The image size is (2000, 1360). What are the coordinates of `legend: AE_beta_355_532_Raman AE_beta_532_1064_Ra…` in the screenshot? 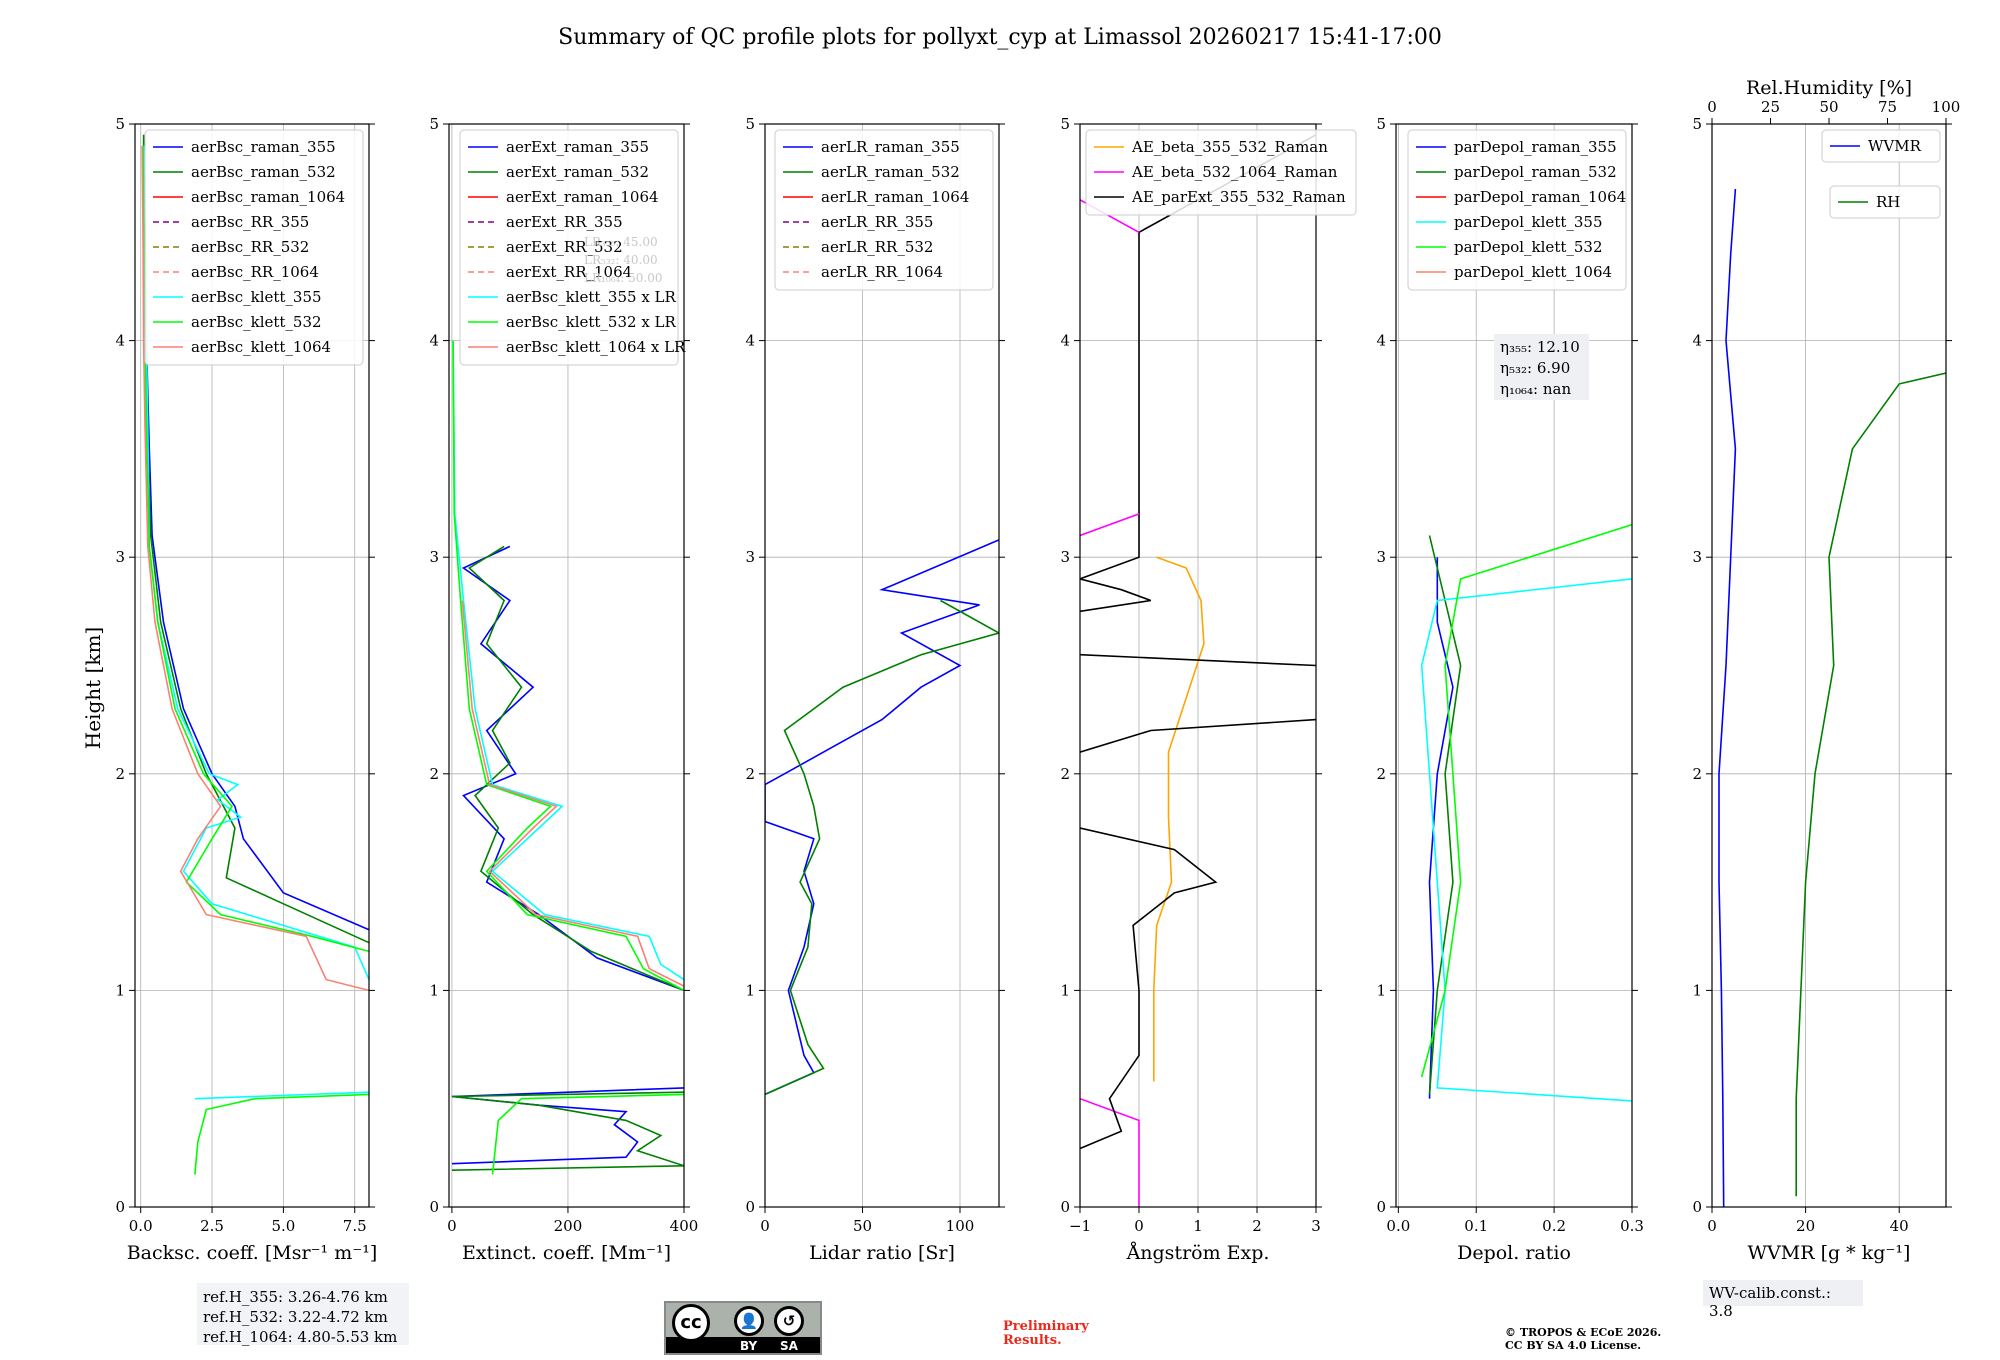 It's located at (1221, 172).